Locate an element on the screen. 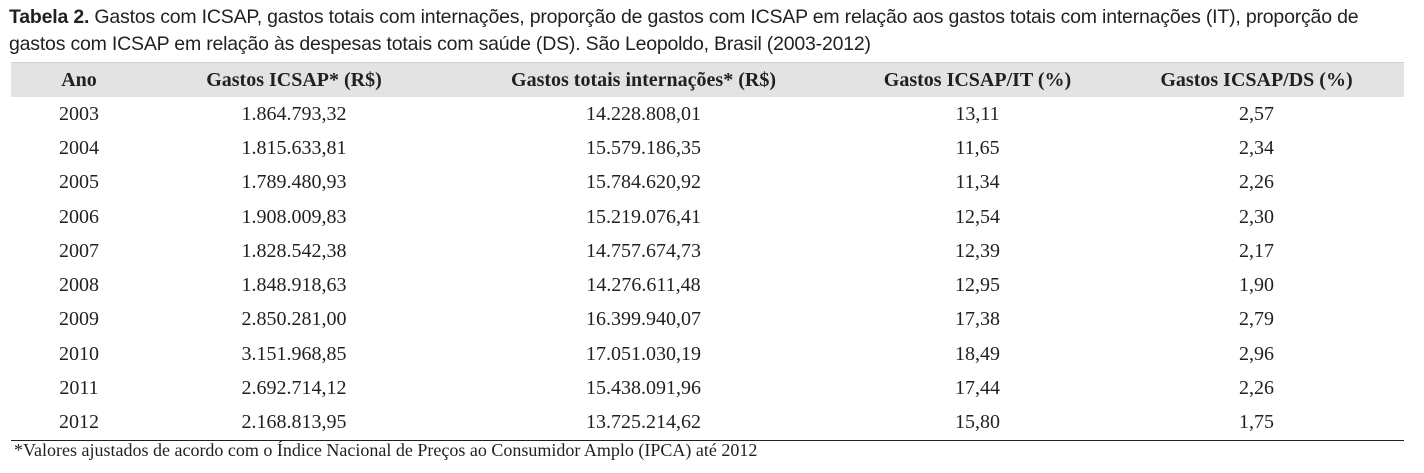  cell-ano: 2006 is located at coordinates (79, 216).